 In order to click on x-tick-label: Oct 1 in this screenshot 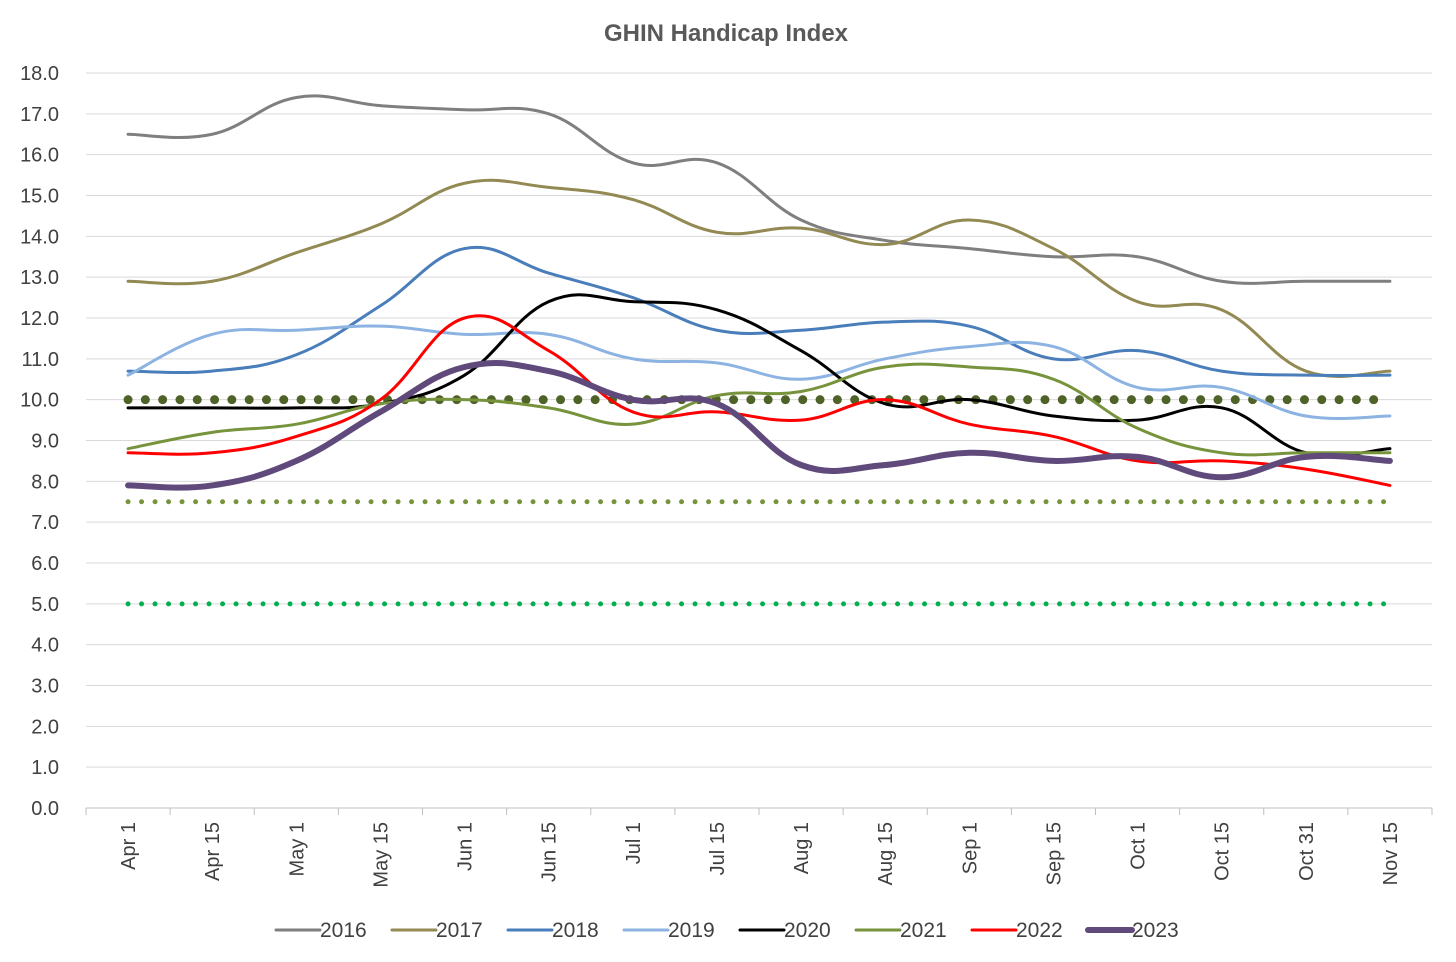, I will do `click(1139, 846)`.